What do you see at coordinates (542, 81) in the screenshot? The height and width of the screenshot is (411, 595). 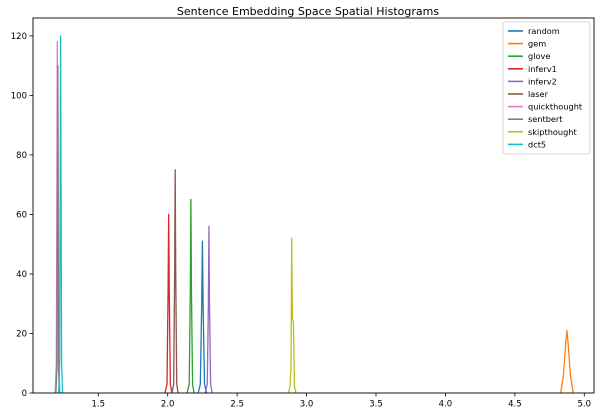 I see `legend-label-inferv2: inferv2` at bounding box center [542, 81].